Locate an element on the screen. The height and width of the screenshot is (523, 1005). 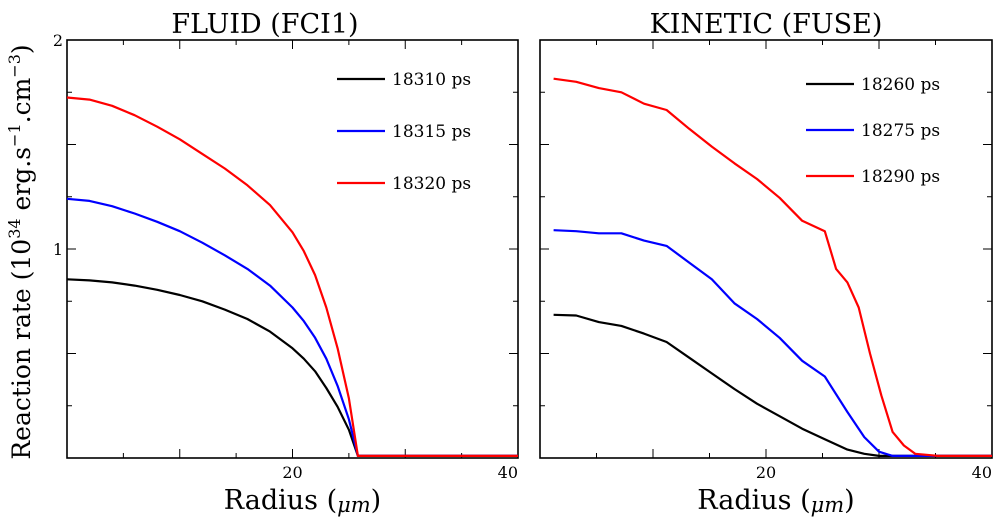
y-axis-label-mid2: .cm is located at coordinates (21, 100).